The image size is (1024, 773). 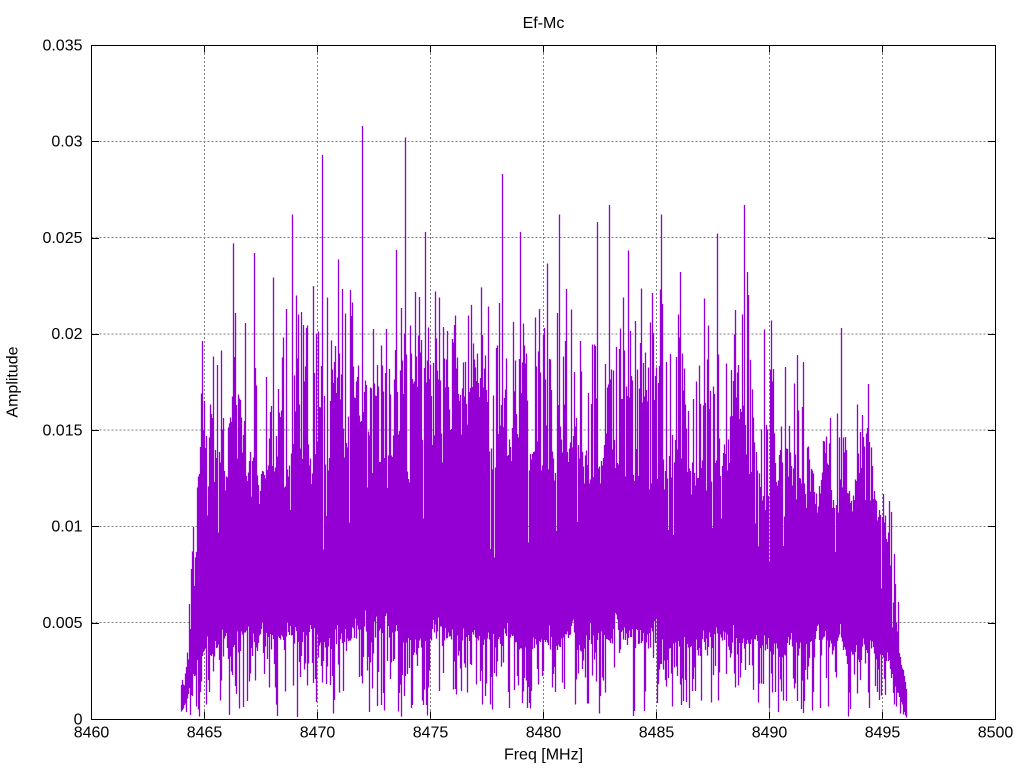 What do you see at coordinates (66, 142) in the screenshot?
I see `svg-text: 0.03` at bounding box center [66, 142].